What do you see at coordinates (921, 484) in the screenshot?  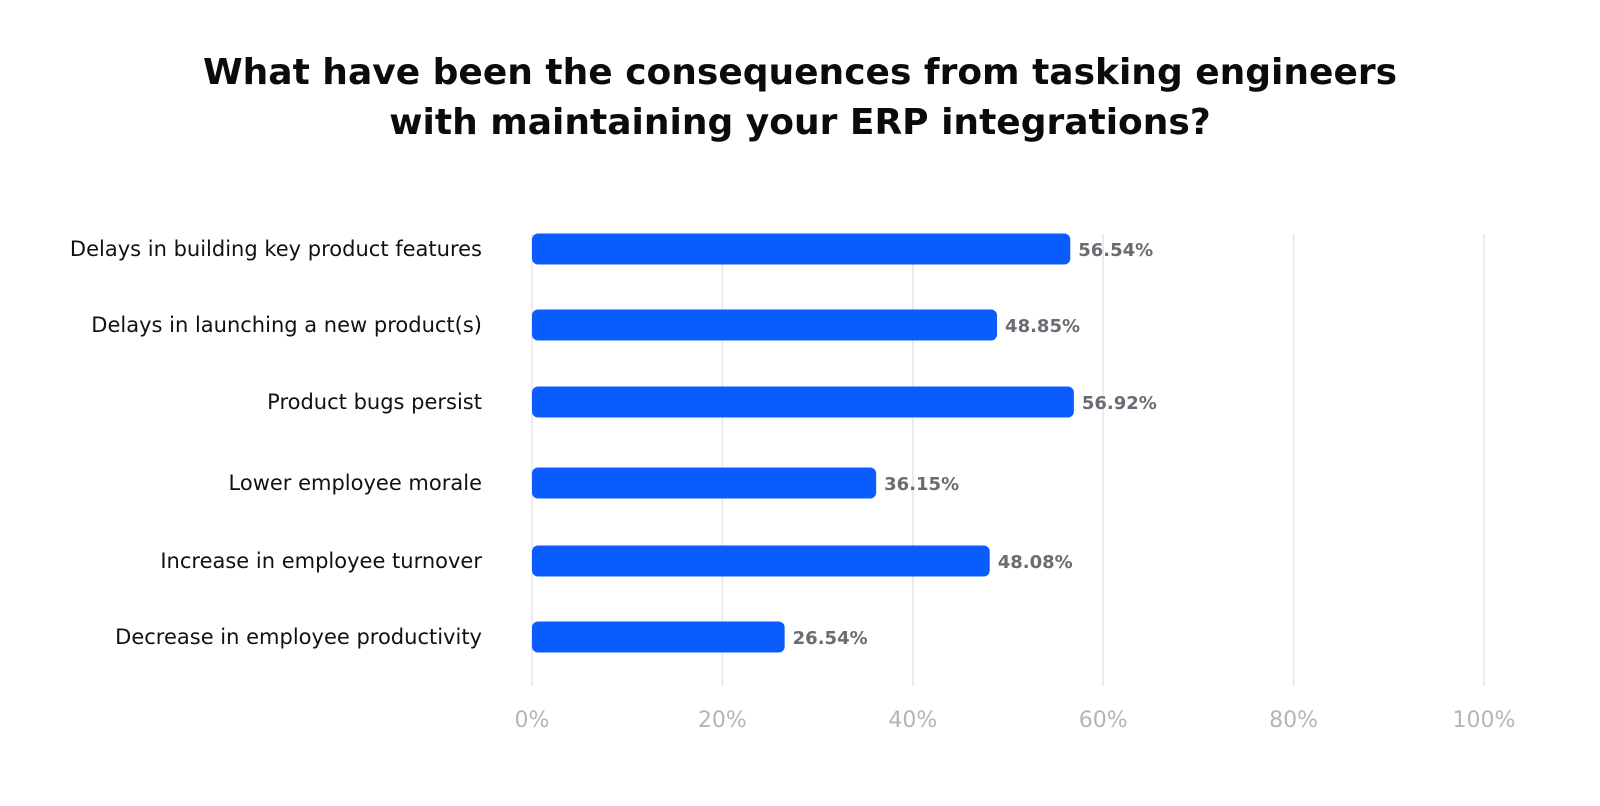 I see `value-label: 36.15%` at bounding box center [921, 484].